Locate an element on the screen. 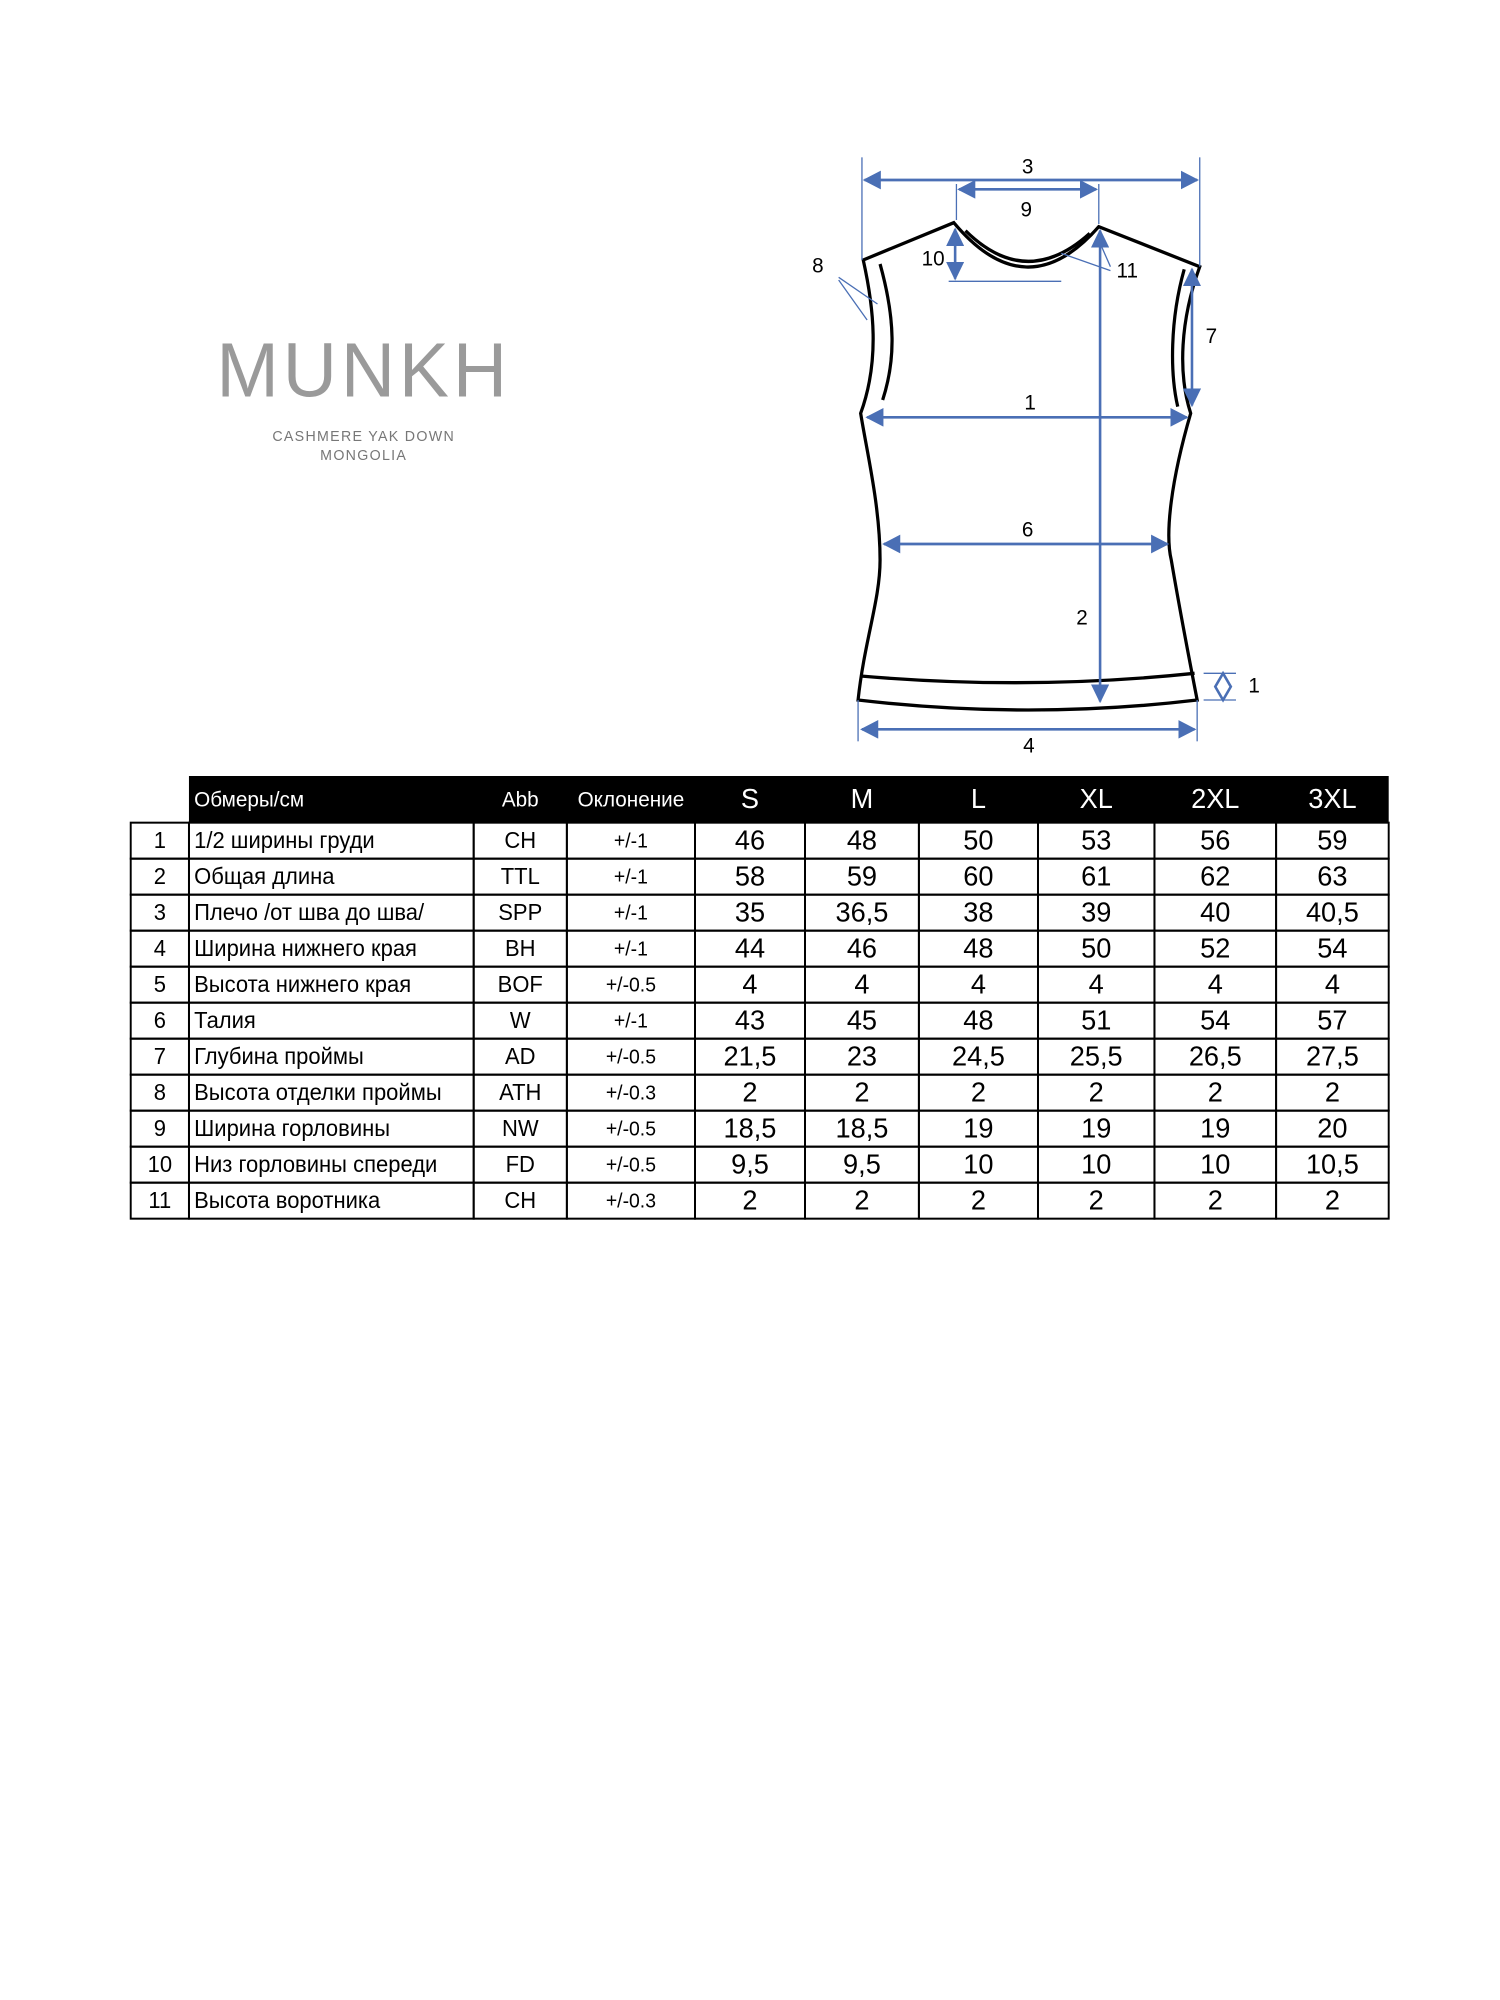 The image size is (1500, 2000). dimension-labels: 3 9 10 11 8 7 1 6 2 1 4 is located at coordinates (1036, 456).